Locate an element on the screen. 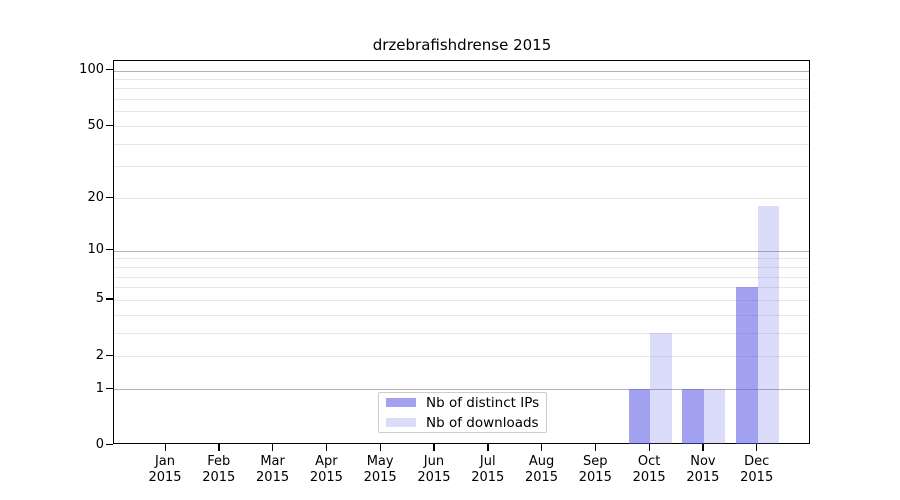  x-tick-label: Oct 2015 is located at coordinates (649, 469).